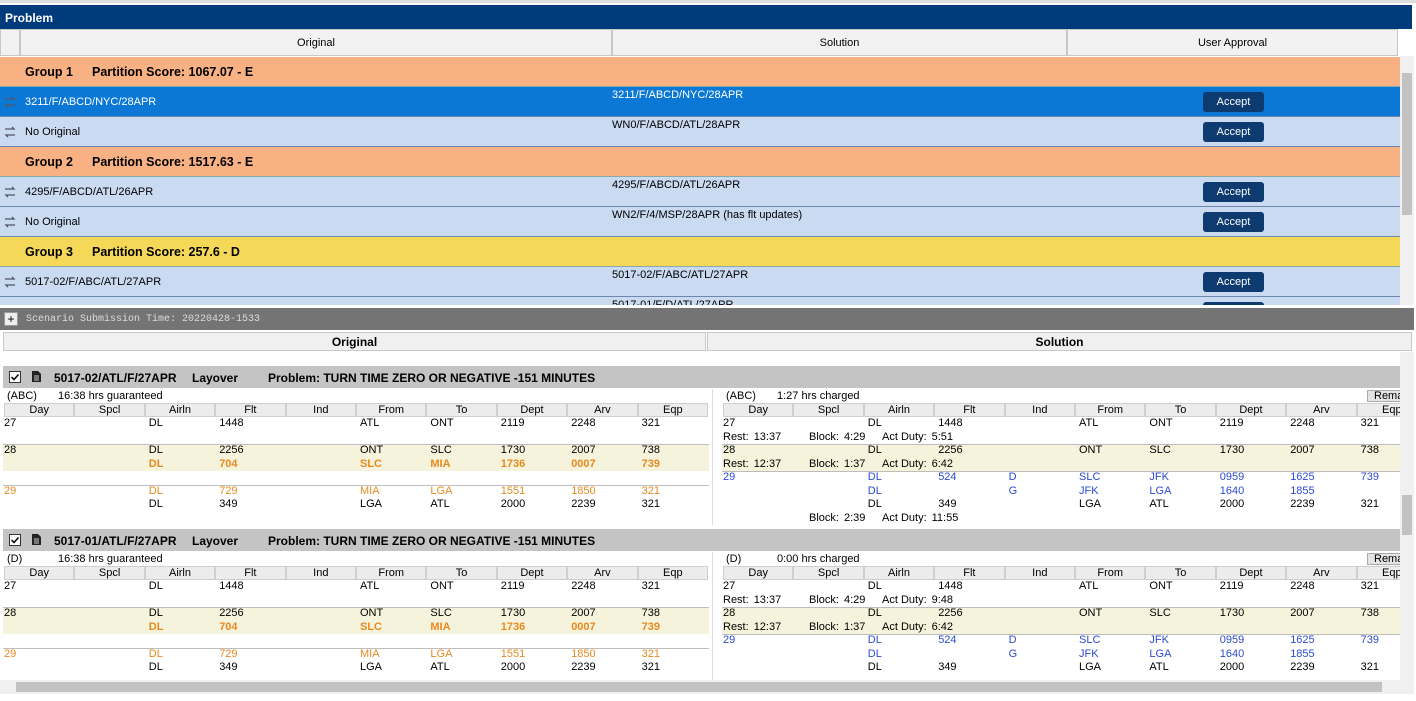 This screenshot has height=701, width=1416. Describe the element at coordinates (1232, 490) in the screenshot. I see `leg-dept: 1640` at that location.